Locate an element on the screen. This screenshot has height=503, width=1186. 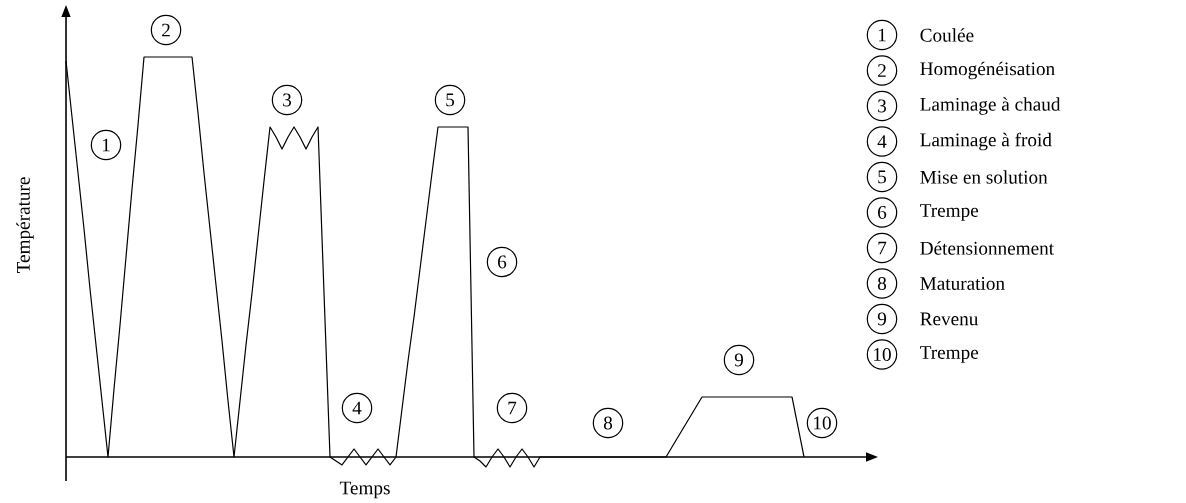
text: 9 is located at coordinates (881, 319).